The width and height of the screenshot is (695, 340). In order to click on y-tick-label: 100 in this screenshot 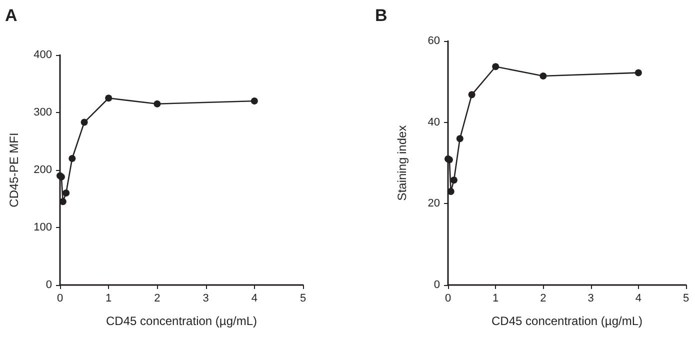, I will do `click(43, 228)`.